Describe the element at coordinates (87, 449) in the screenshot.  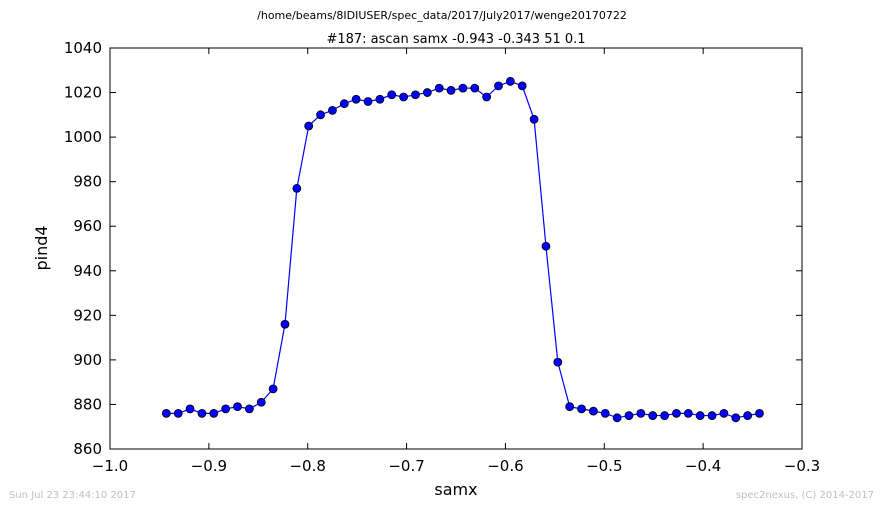
I see `y-tick-label: 860` at that location.